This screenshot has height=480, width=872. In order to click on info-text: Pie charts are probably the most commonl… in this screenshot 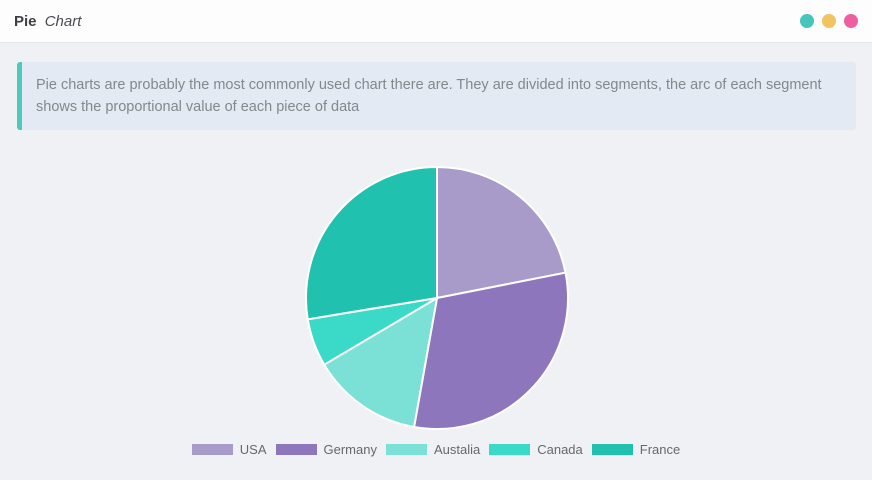, I will do `click(429, 96)`.